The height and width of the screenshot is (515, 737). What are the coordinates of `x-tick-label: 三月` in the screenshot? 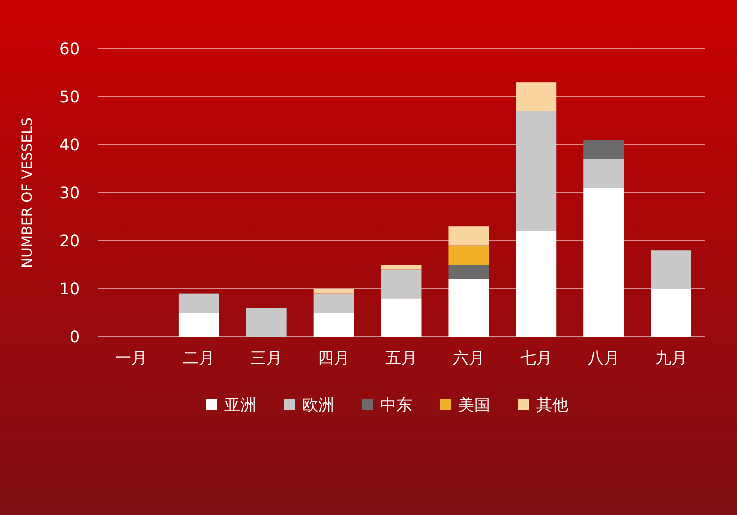 It's located at (266, 358).